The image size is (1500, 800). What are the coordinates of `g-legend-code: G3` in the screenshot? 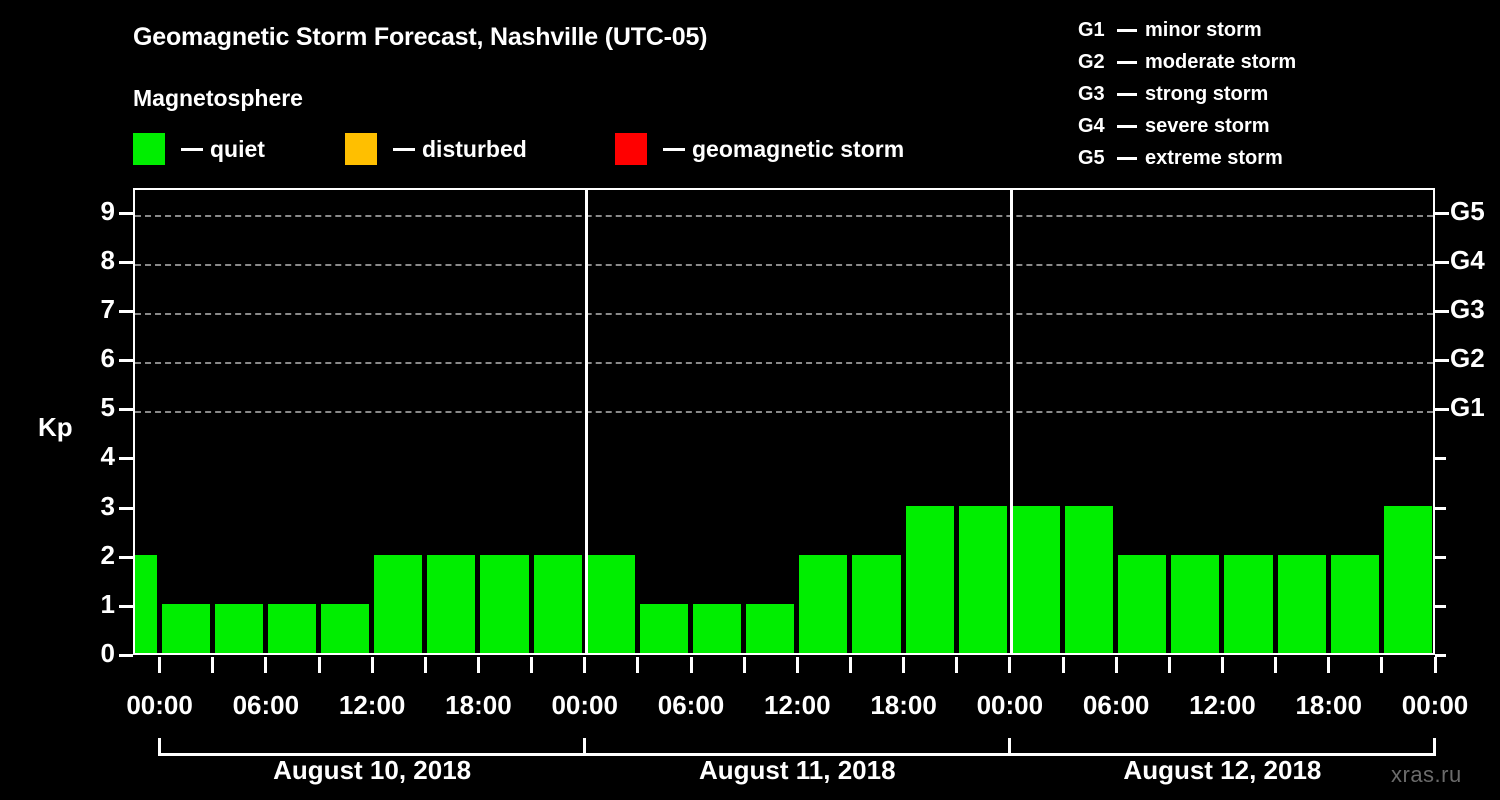 It's located at (1091, 93).